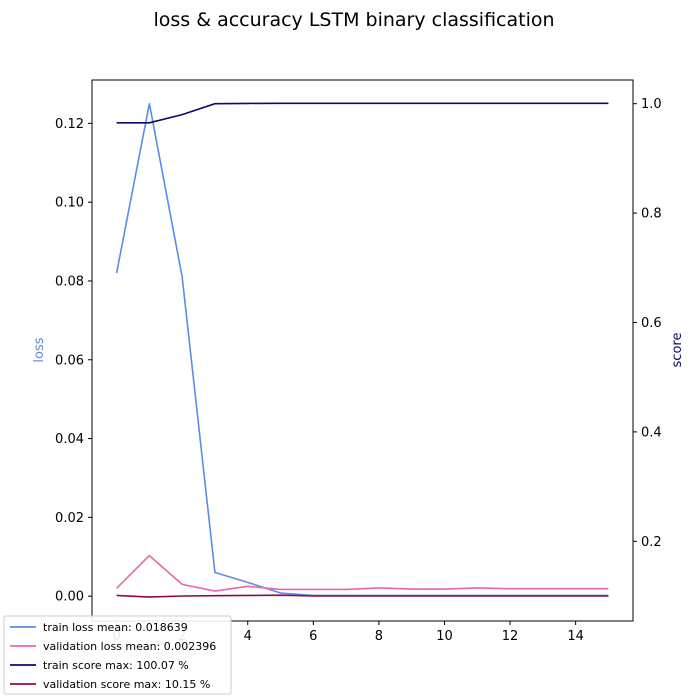  Describe the element at coordinates (69, 518) in the screenshot. I see `y-left-tick-label: 0.02` at that location.